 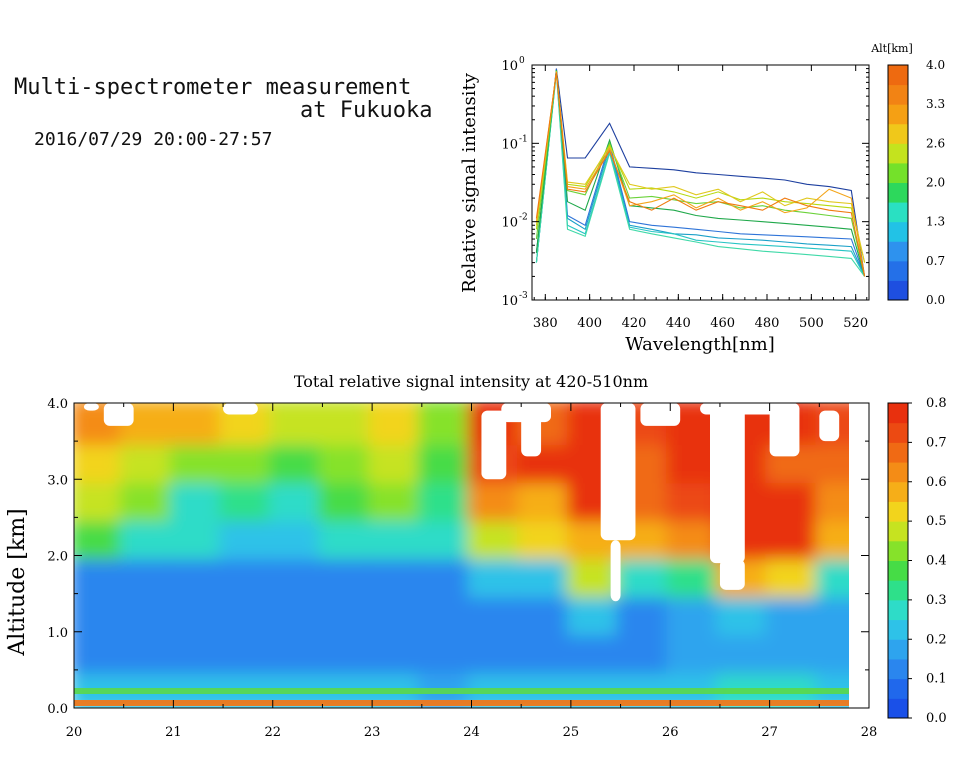 I want to click on altitude-colorbar-tick-label: 1.3, so click(x=935, y=222).